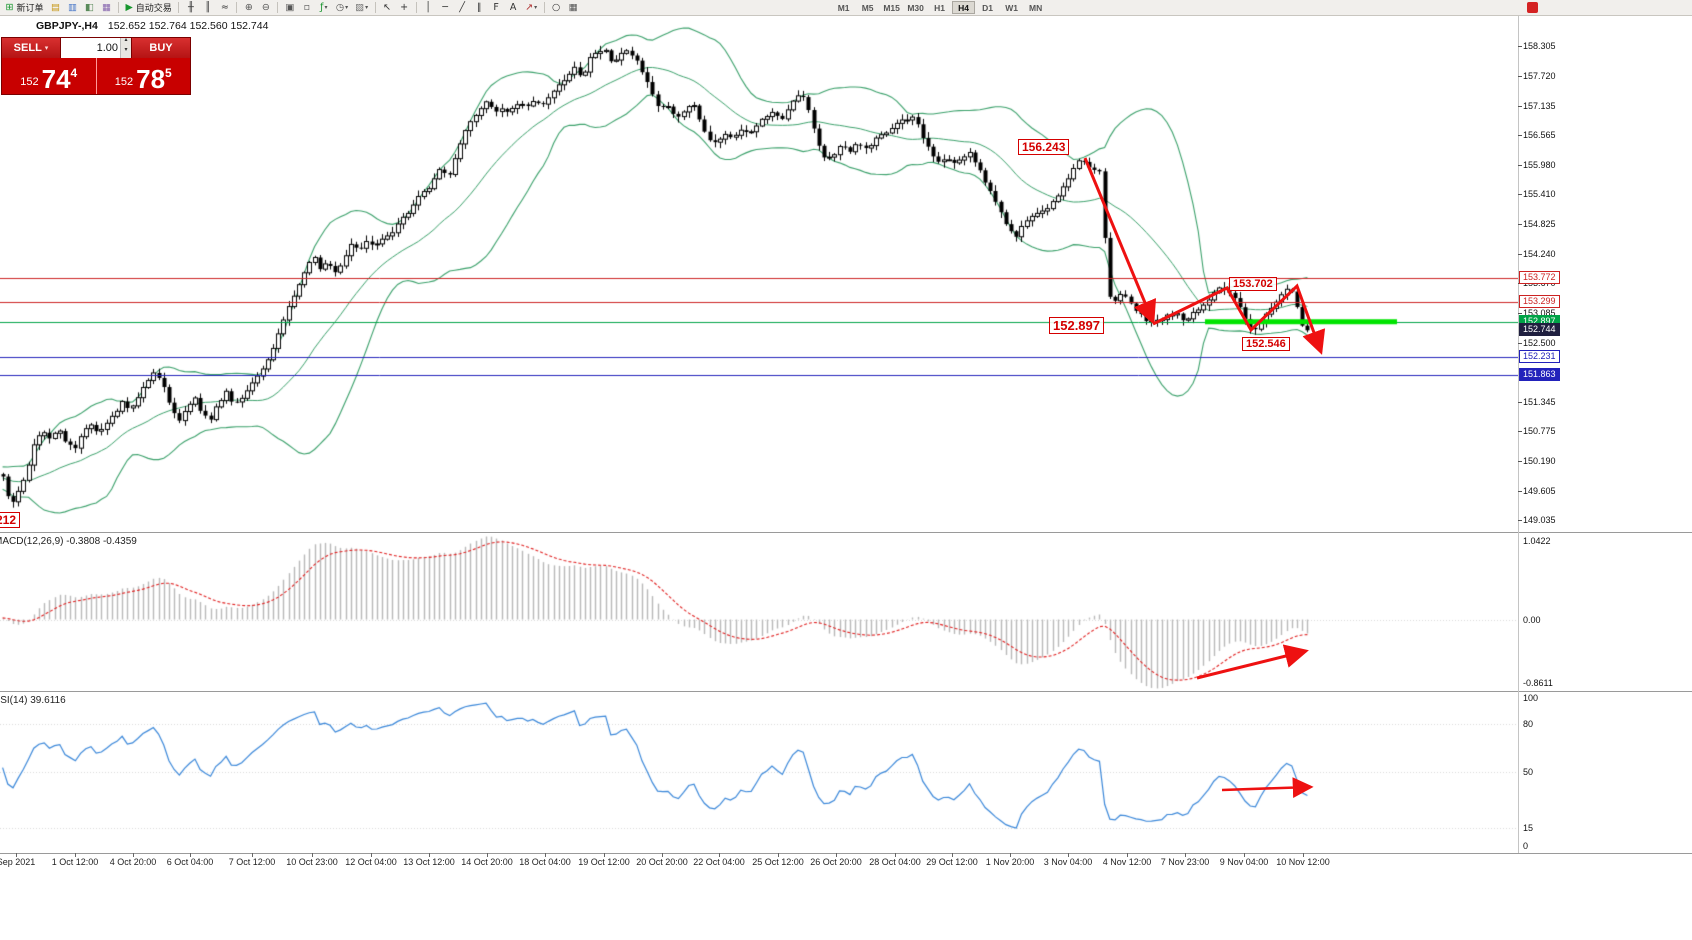  Describe the element at coordinates (290, 7) in the screenshot. I see `toolbar-tile-windows-icon: ▣` at that location.